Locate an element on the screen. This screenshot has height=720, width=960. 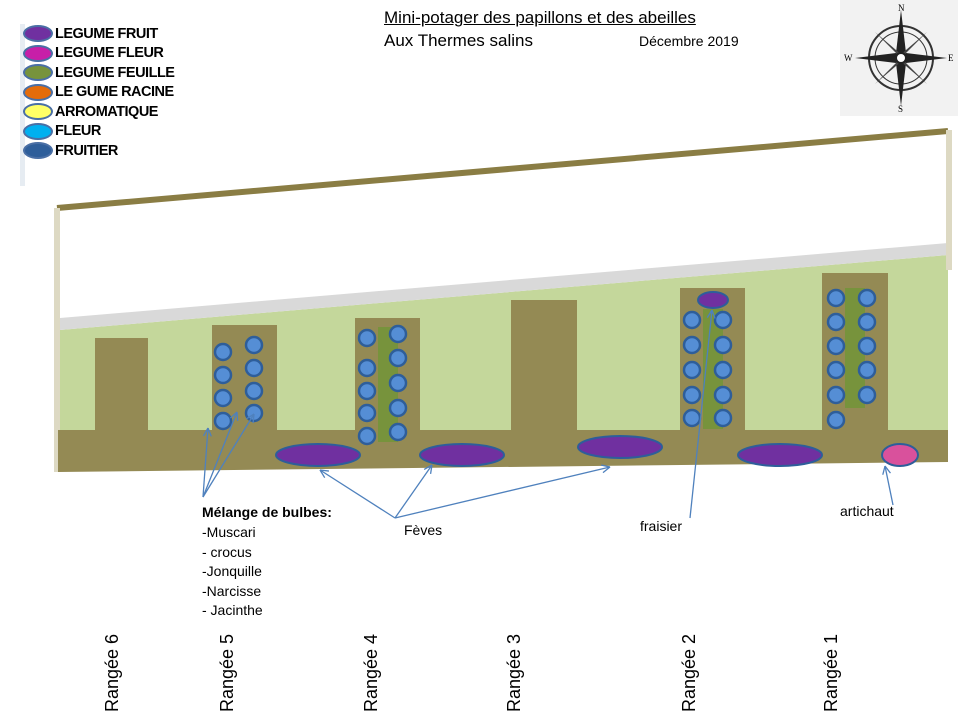
artichaut-label: artichaut is located at coordinates (867, 511).